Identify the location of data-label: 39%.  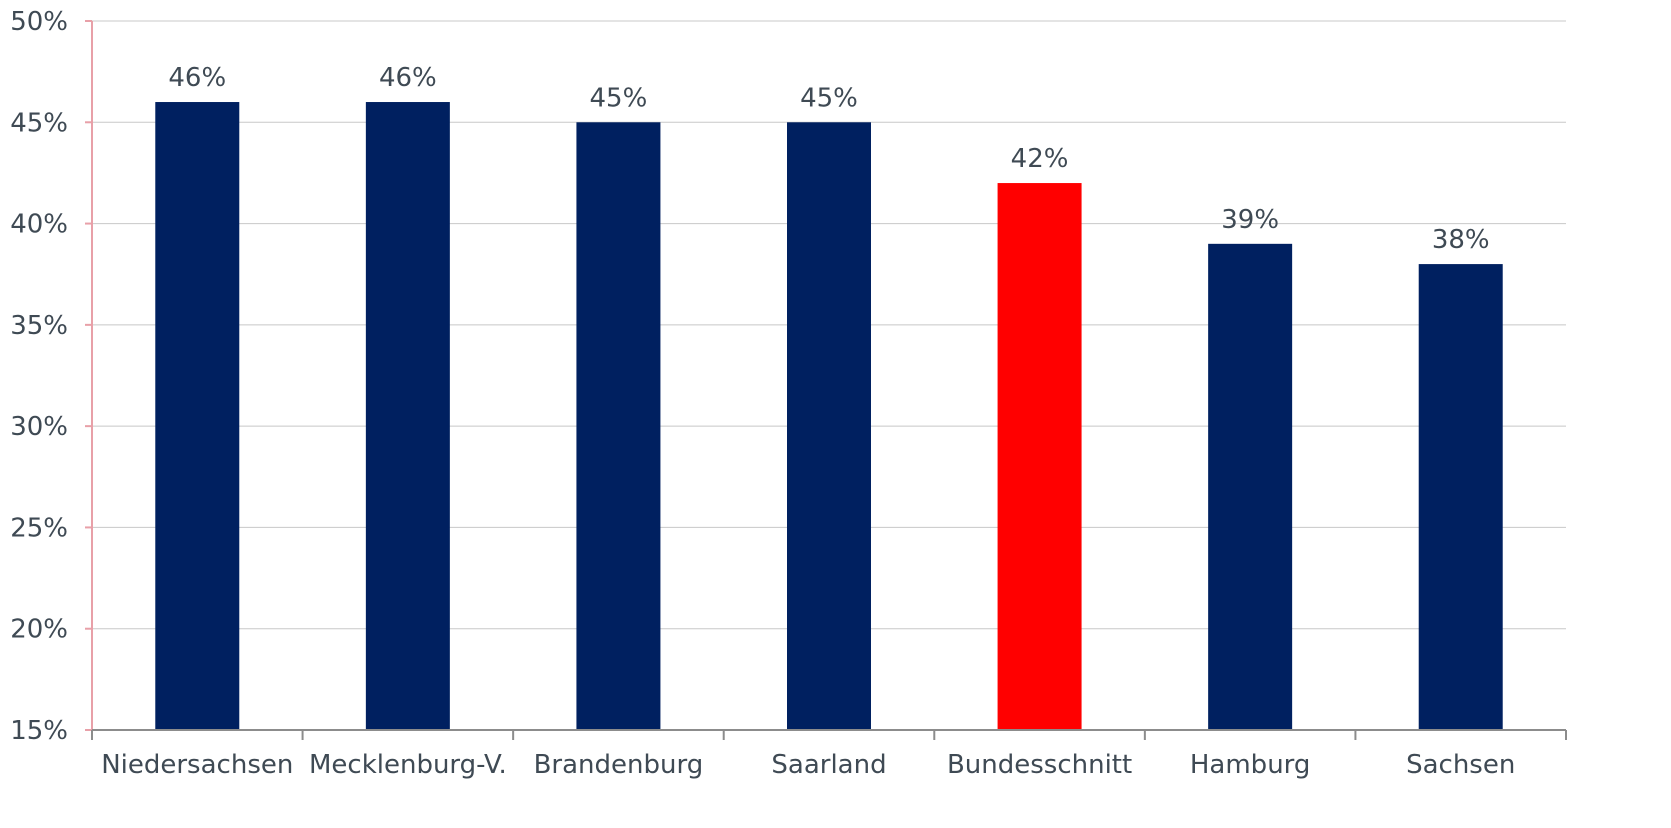
(1250, 220).